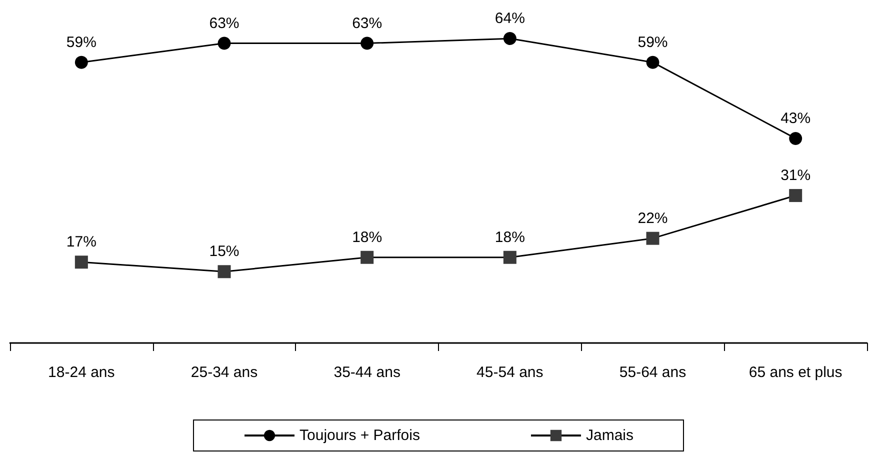  Describe the element at coordinates (360, 435) in the screenshot. I see `legend-label: Toujours + Parfois` at that location.